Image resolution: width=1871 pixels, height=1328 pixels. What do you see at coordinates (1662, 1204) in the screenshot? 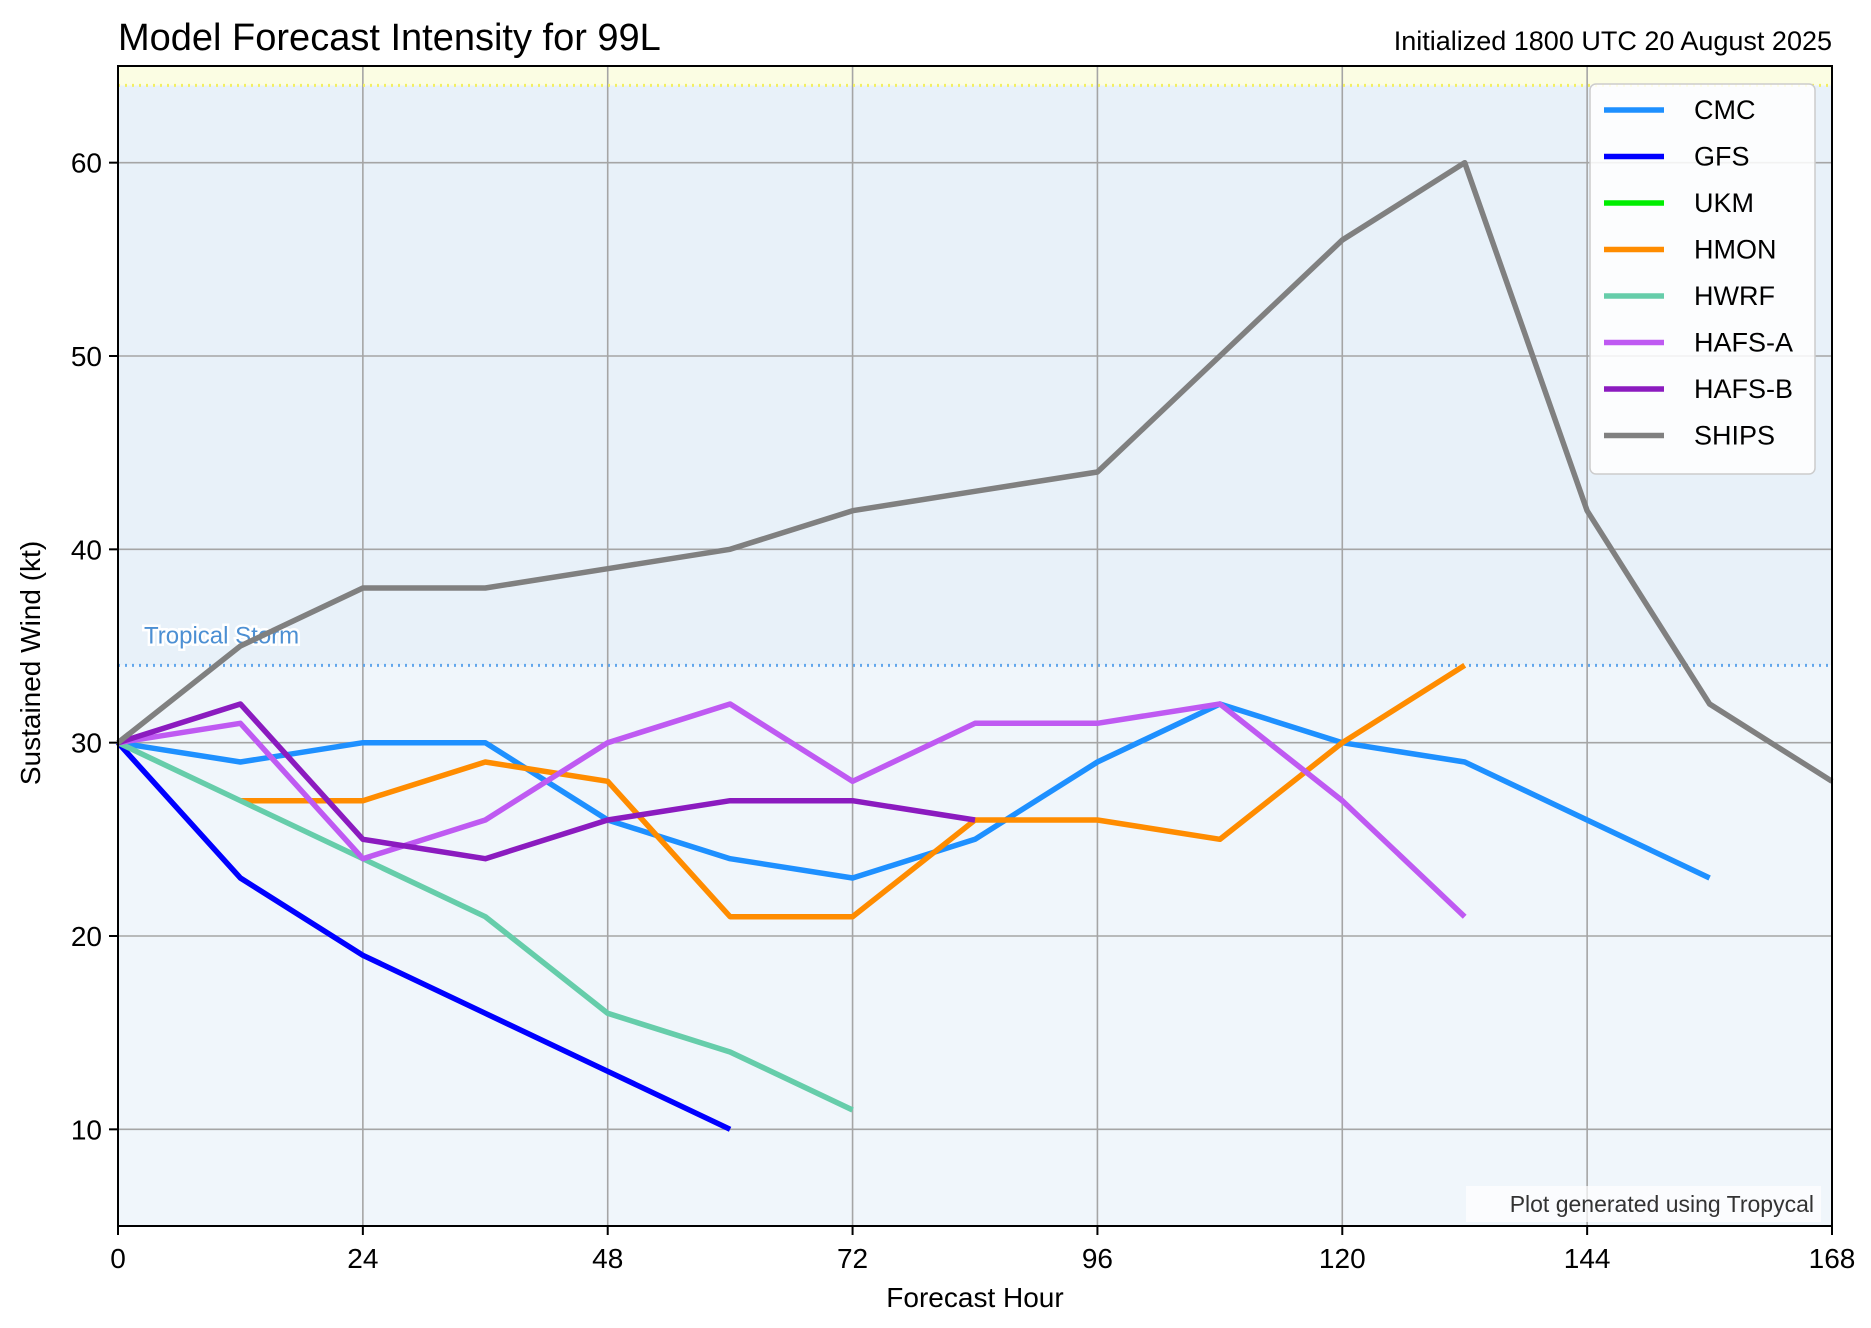
I see `credit-text: Plot generated using Tropycal` at bounding box center [1662, 1204].